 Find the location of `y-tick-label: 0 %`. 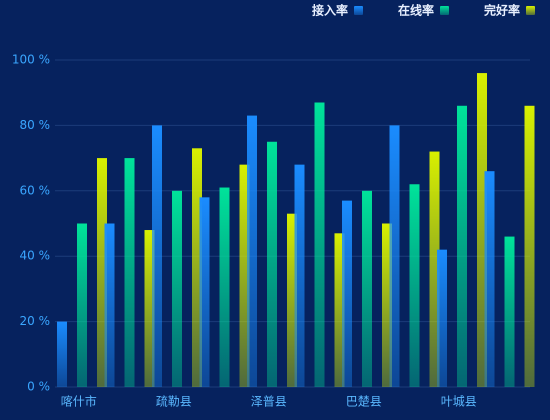

y-tick-label: 0 % is located at coordinates (38, 387).